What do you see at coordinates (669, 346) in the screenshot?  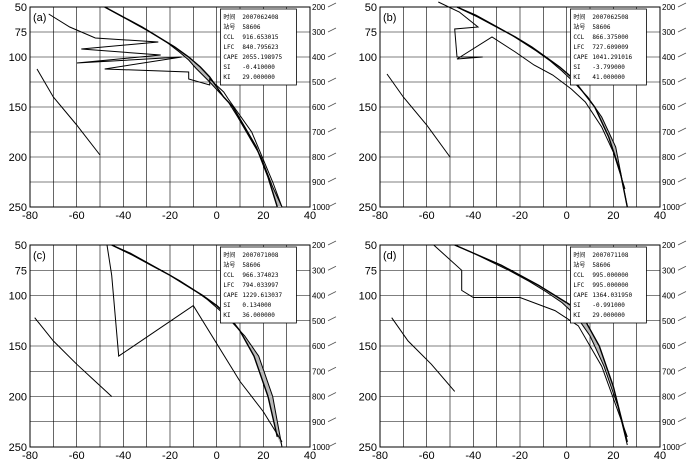 I see `pressure-tick-label: 600` at bounding box center [669, 346].